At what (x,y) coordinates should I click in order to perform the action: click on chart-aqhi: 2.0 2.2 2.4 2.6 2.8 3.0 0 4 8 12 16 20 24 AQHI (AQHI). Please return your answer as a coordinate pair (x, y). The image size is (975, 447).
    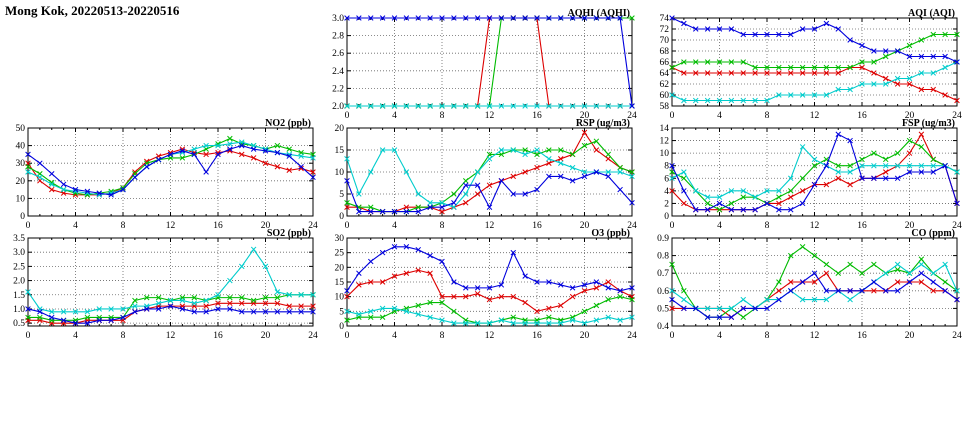
    Looking at the image, I should click on (479, 64).